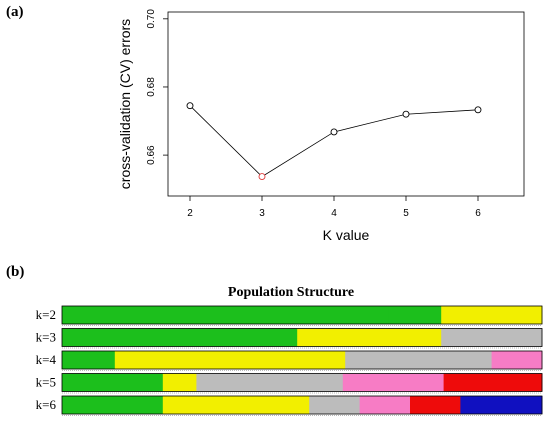 The height and width of the screenshot is (424, 550). I want to click on panel-label-a: (a), so click(15, 12).